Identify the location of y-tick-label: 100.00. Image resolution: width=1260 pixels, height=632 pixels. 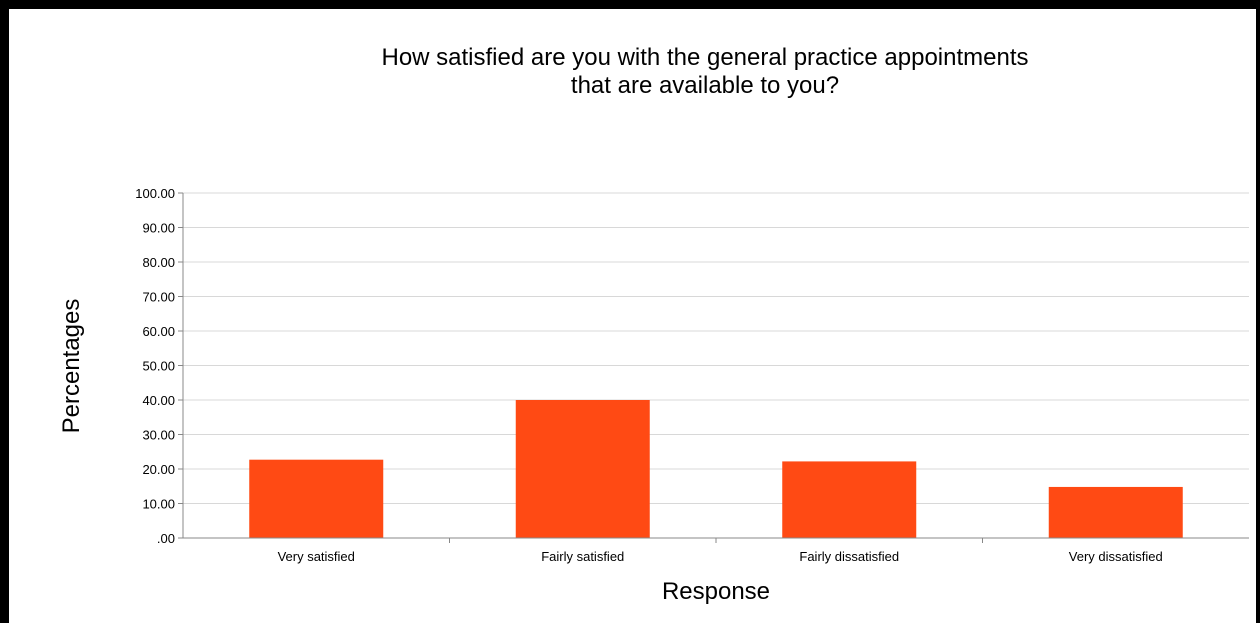
(155, 193).